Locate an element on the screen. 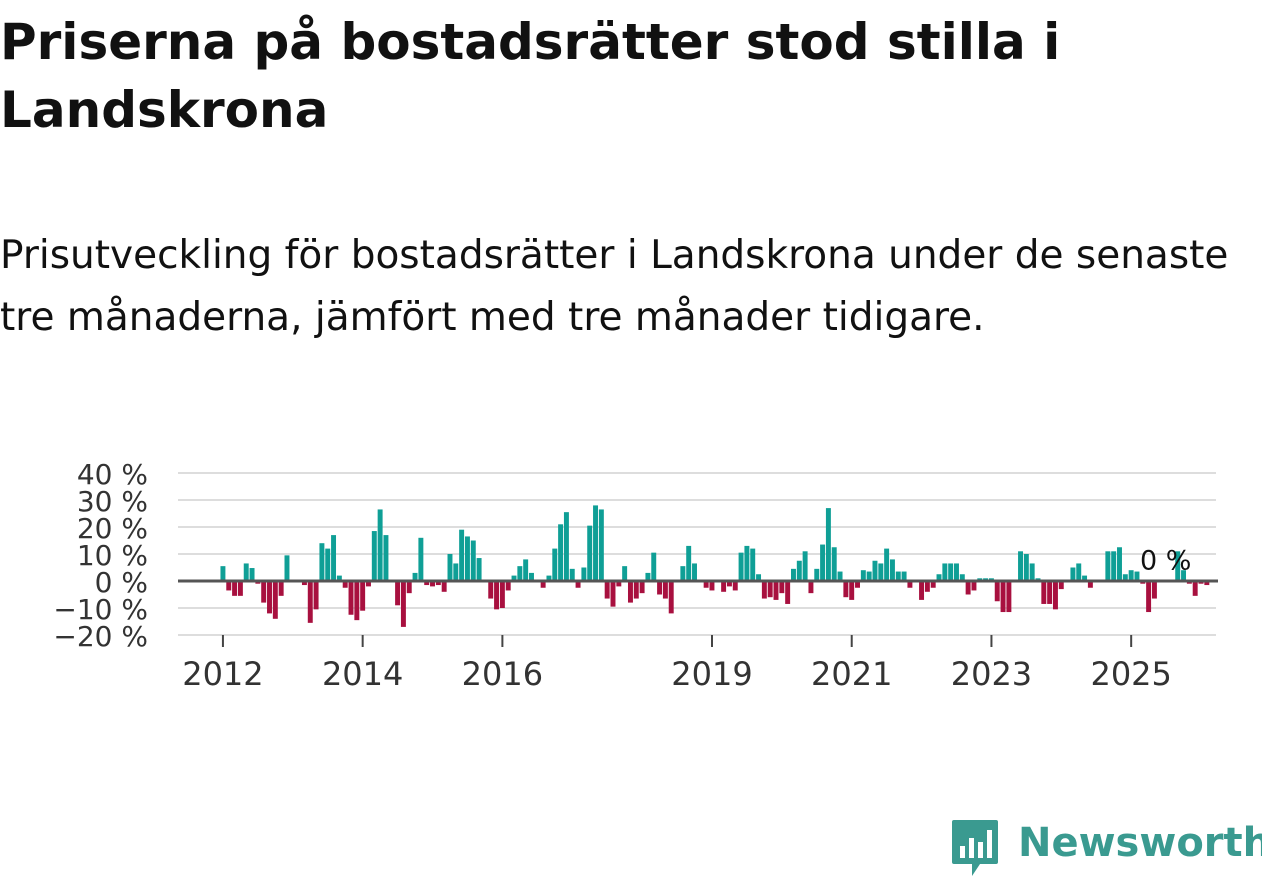 The image size is (1262, 882). x-tick-label: 2025 is located at coordinates (1130, 674).